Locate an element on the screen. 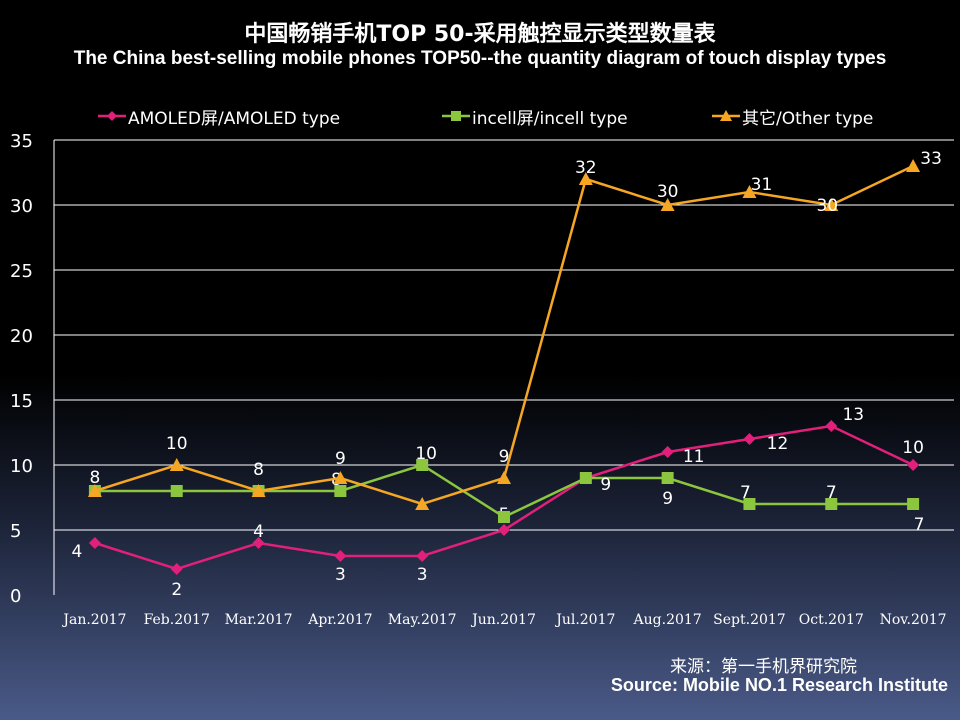 Image resolution: width=960 pixels, height=720 pixels. legend-item-incell: incell屏/incell type is located at coordinates (535, 116).